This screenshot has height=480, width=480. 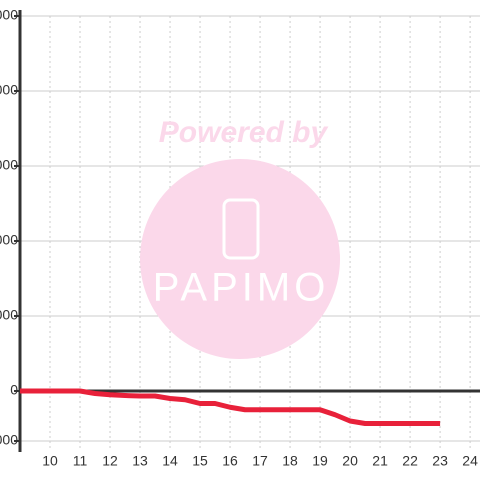 I want to click on x-tick-label: 11, so click(x=80, y=461).